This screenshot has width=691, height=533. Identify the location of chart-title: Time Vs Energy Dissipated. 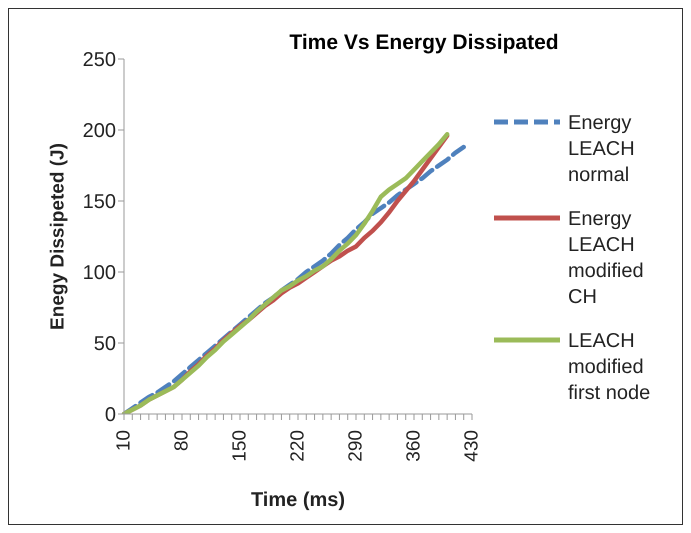
(424, 43).